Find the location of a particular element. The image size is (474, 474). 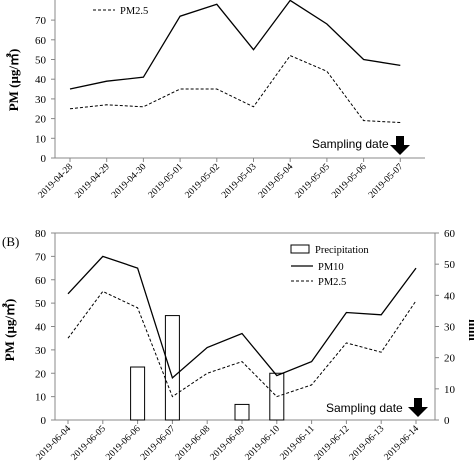

y2-tick-label: 30 is located at coordinates (450, 328).